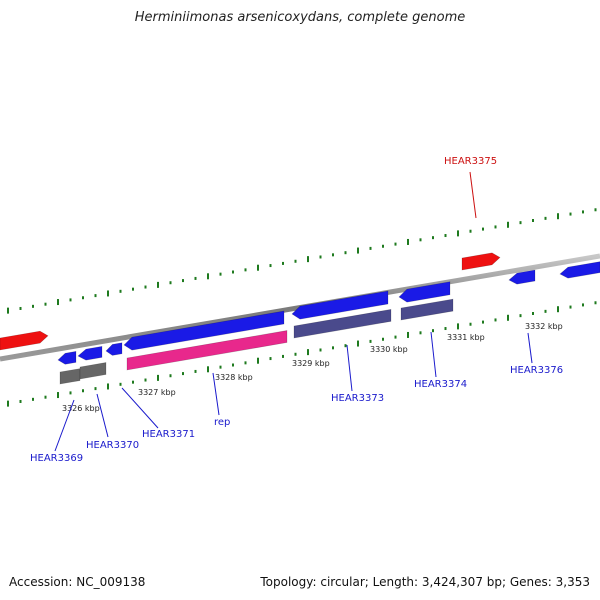  What do you see at coordinates (234, 377) in the screenshot?
I see `scale-label: 3328 kbp` at bounding box center [234, 377].